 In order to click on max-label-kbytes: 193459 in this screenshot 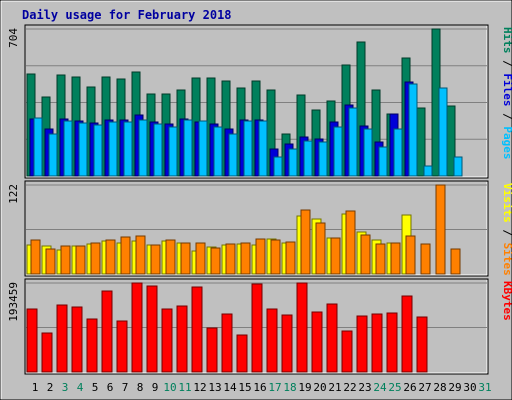, I will do `click(13, 302)`.